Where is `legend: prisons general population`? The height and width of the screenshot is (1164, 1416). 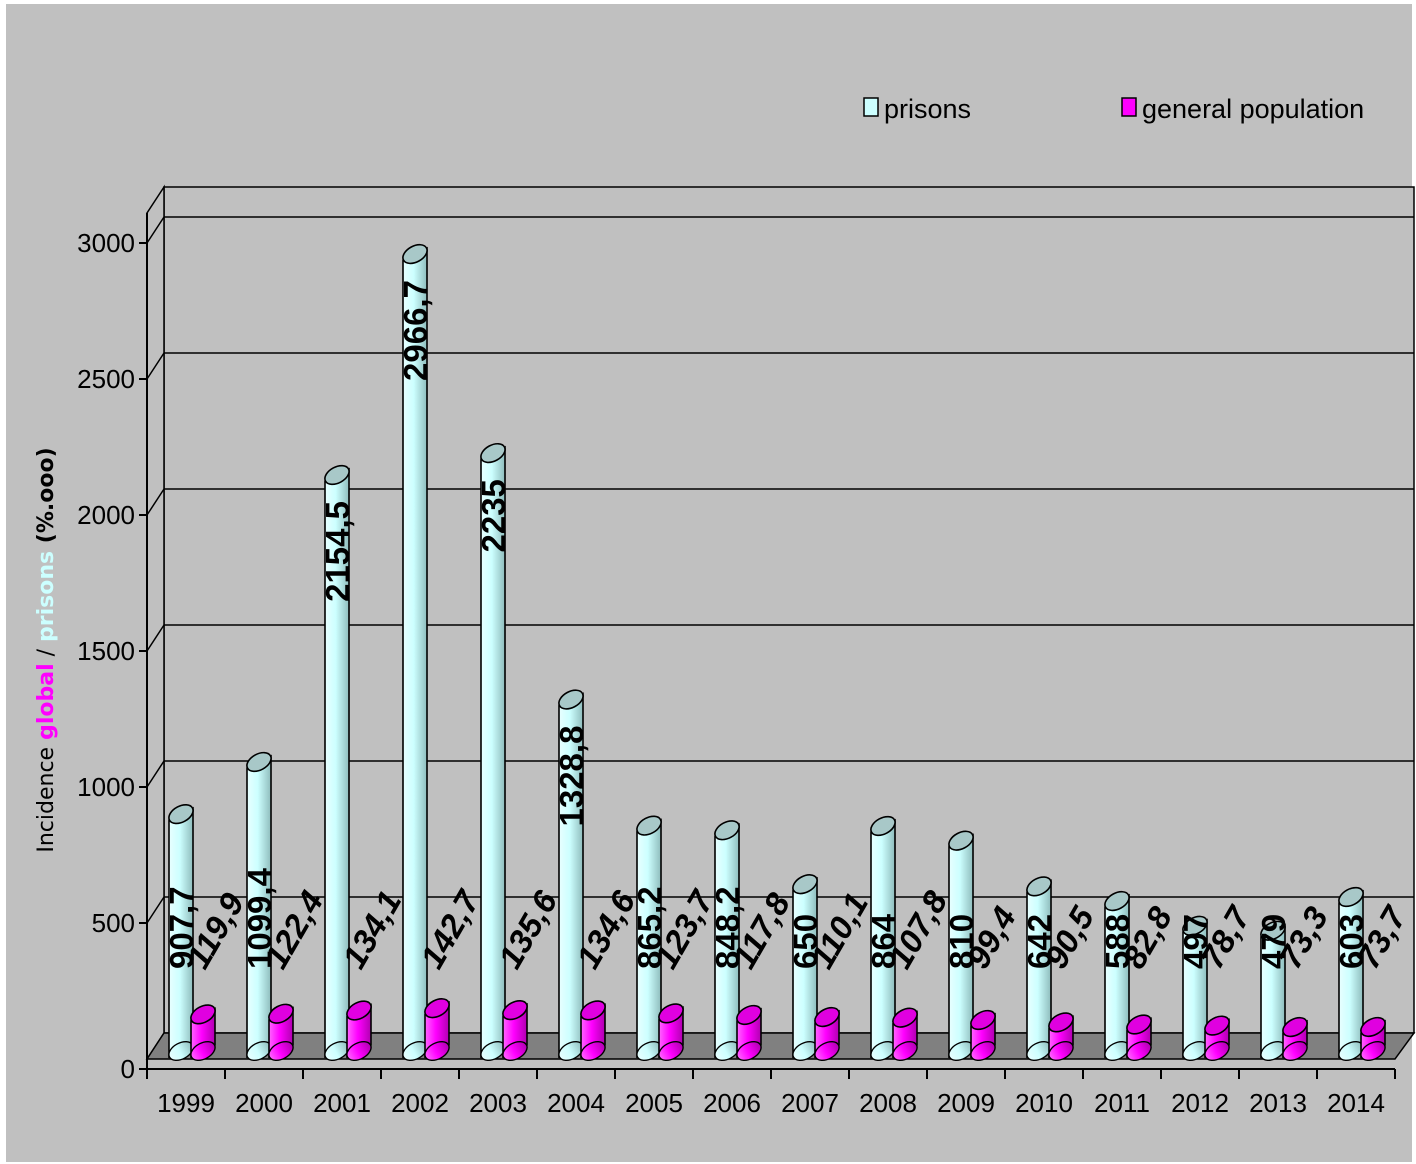 legend: prisons general population is located at coordinates (1113, 109).